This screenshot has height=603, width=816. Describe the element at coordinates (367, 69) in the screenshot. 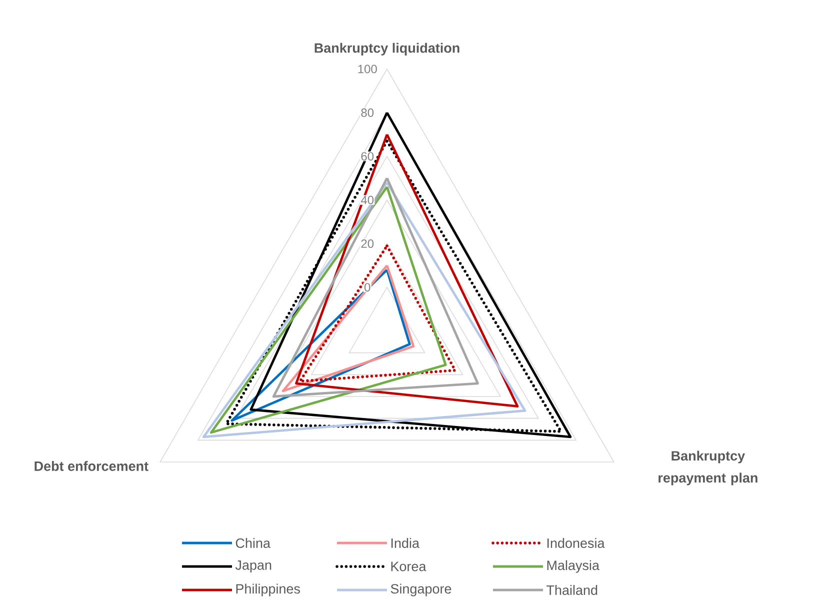

I see `y-tick-label: 100` at that location.